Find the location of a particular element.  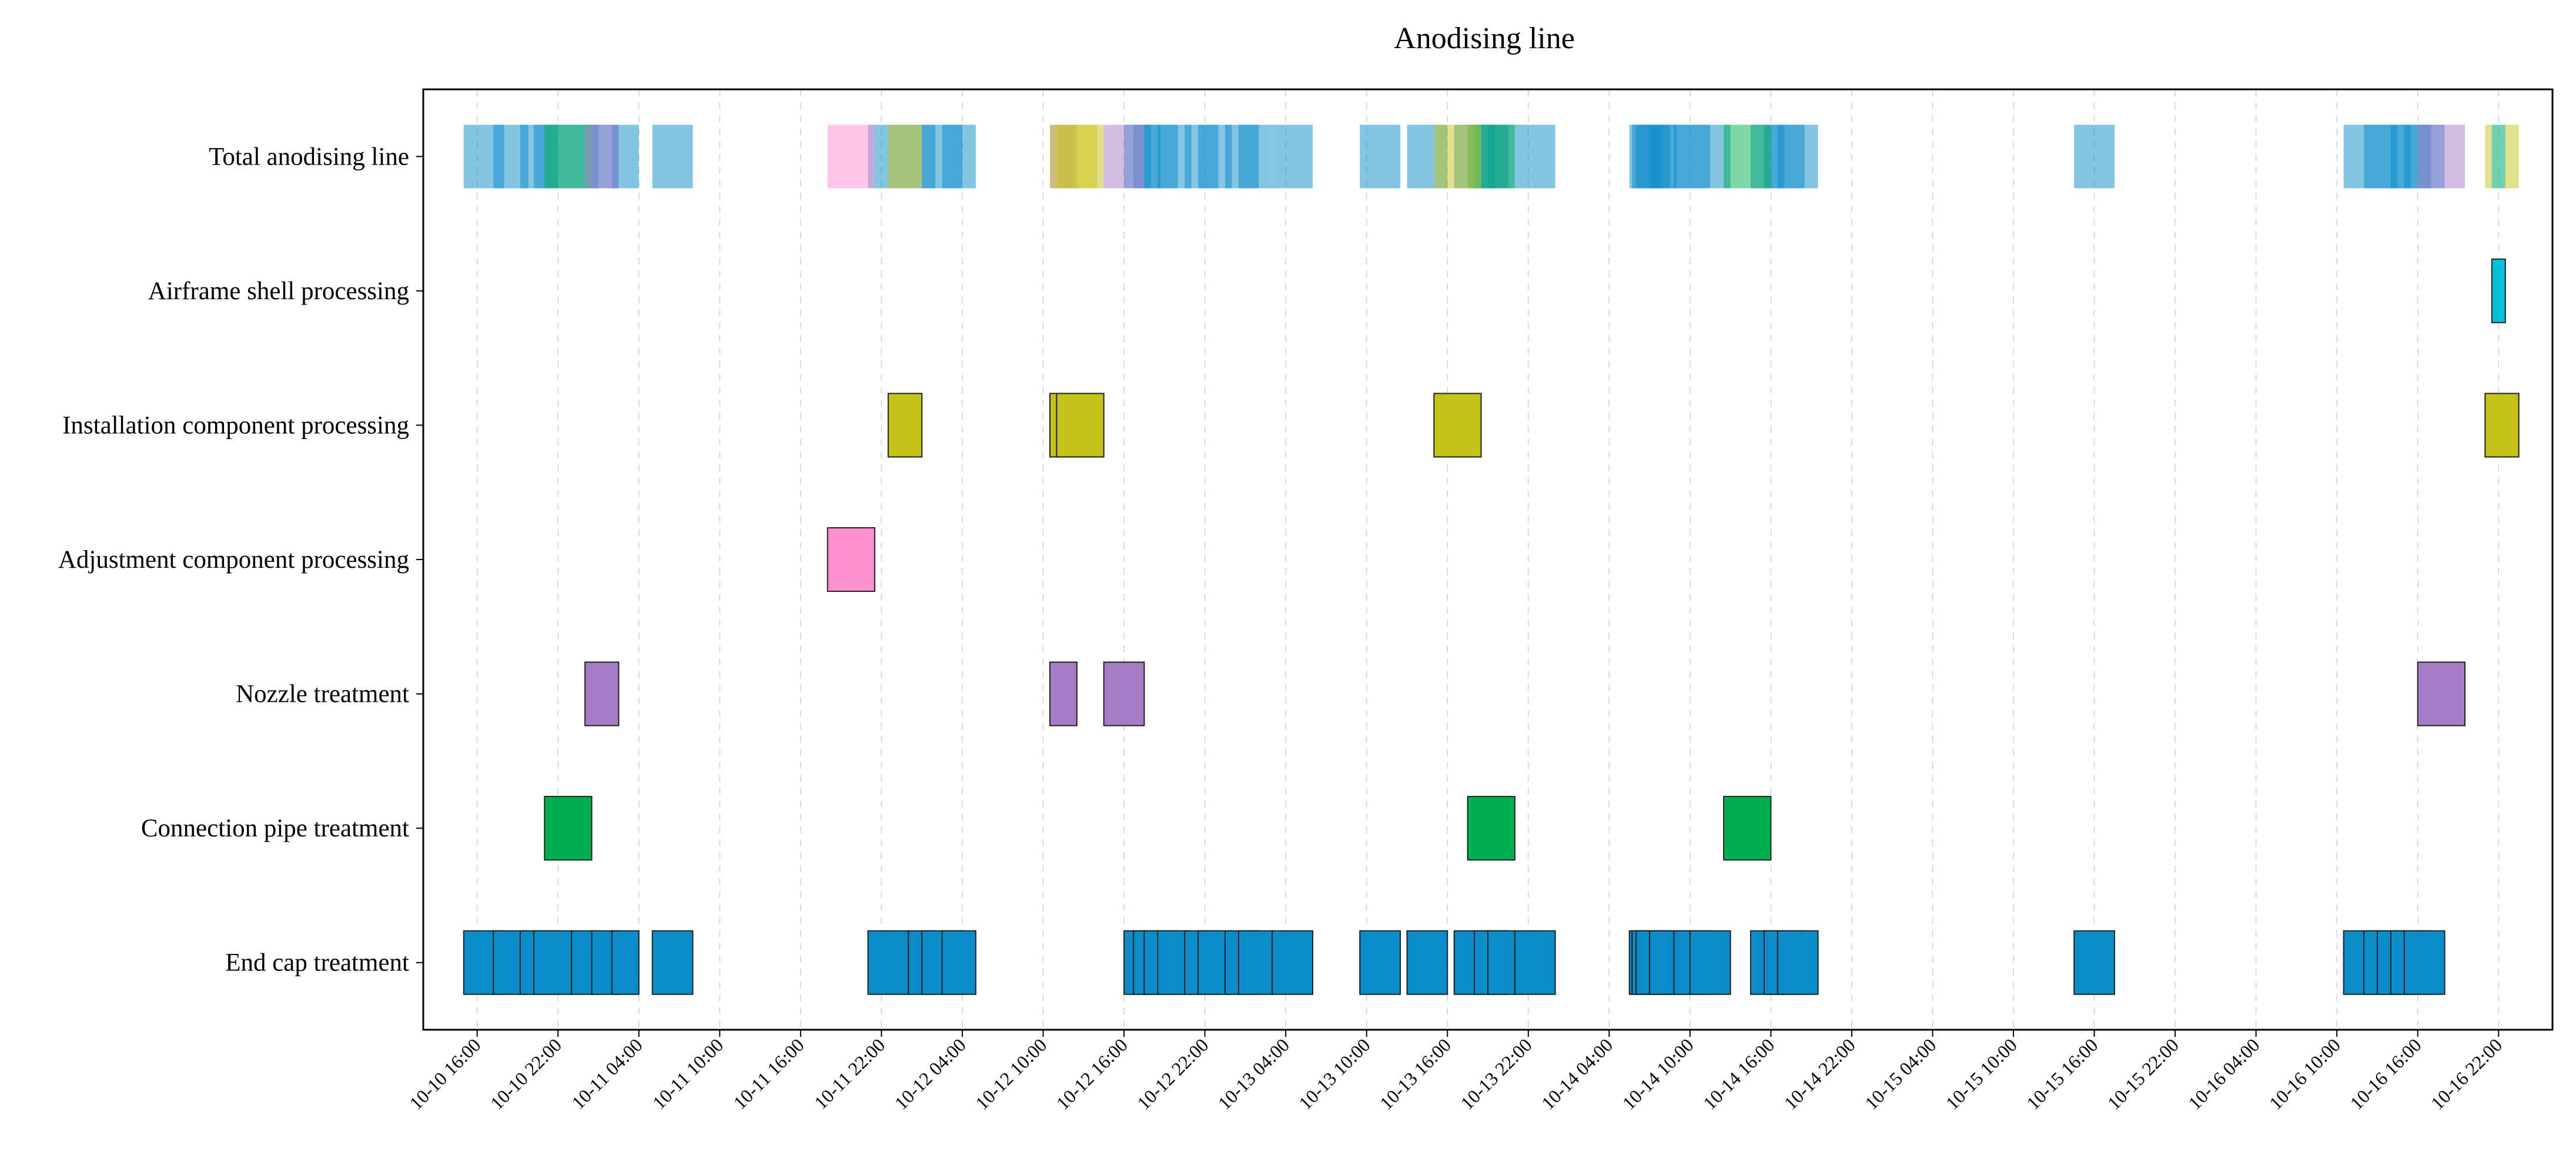

x-tick-label: 10-14 16:00 is located at coordinates (1738, 1073).